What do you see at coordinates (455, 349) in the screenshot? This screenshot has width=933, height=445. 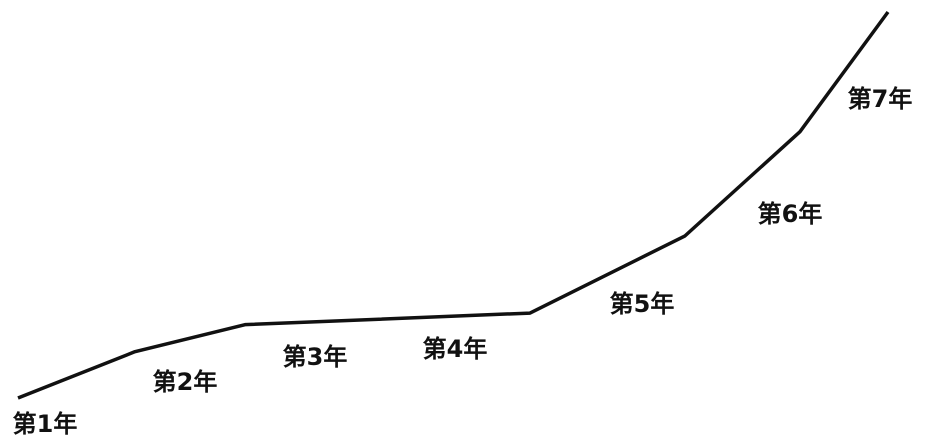 I see `category-label: 第4年` at bounding box center [455, 349].